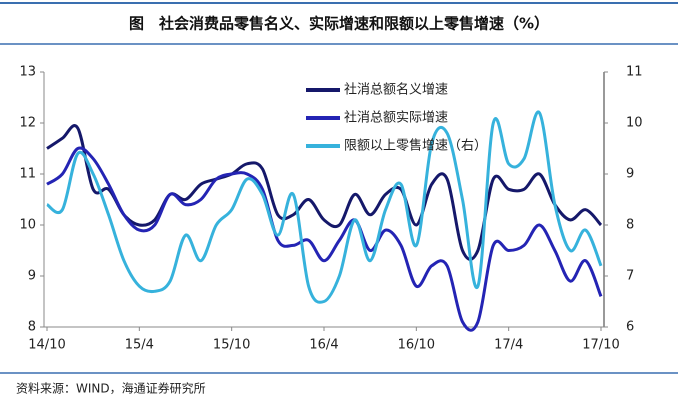  What do you see at coordinates (396, 118) in the screenshot?
I see `legend-label: 社消总额实际增速` at bounding box center [396, 118].